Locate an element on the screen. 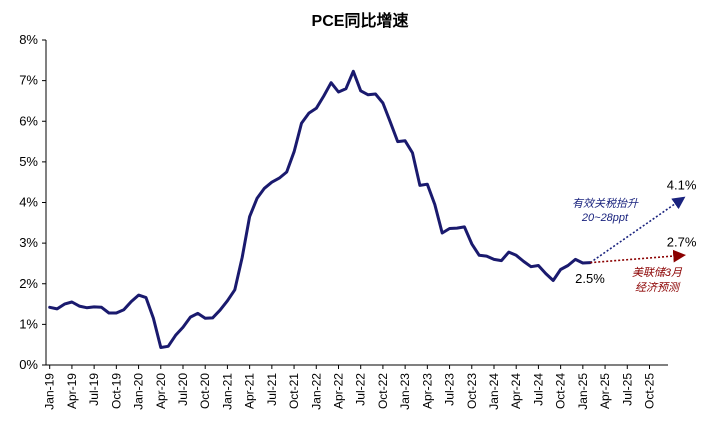 The width and height of the screenshot is (708, 433). x-tick-label: Apr-20 is located at coordinates (161, 391).